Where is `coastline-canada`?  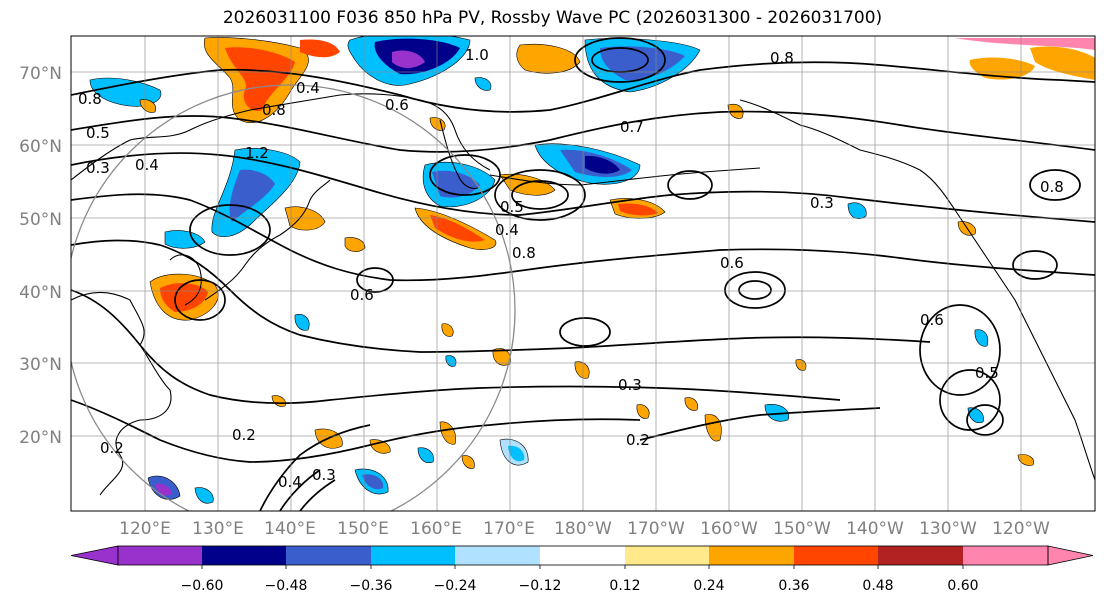
coastline-canada is located at coordinates (1024, 345).